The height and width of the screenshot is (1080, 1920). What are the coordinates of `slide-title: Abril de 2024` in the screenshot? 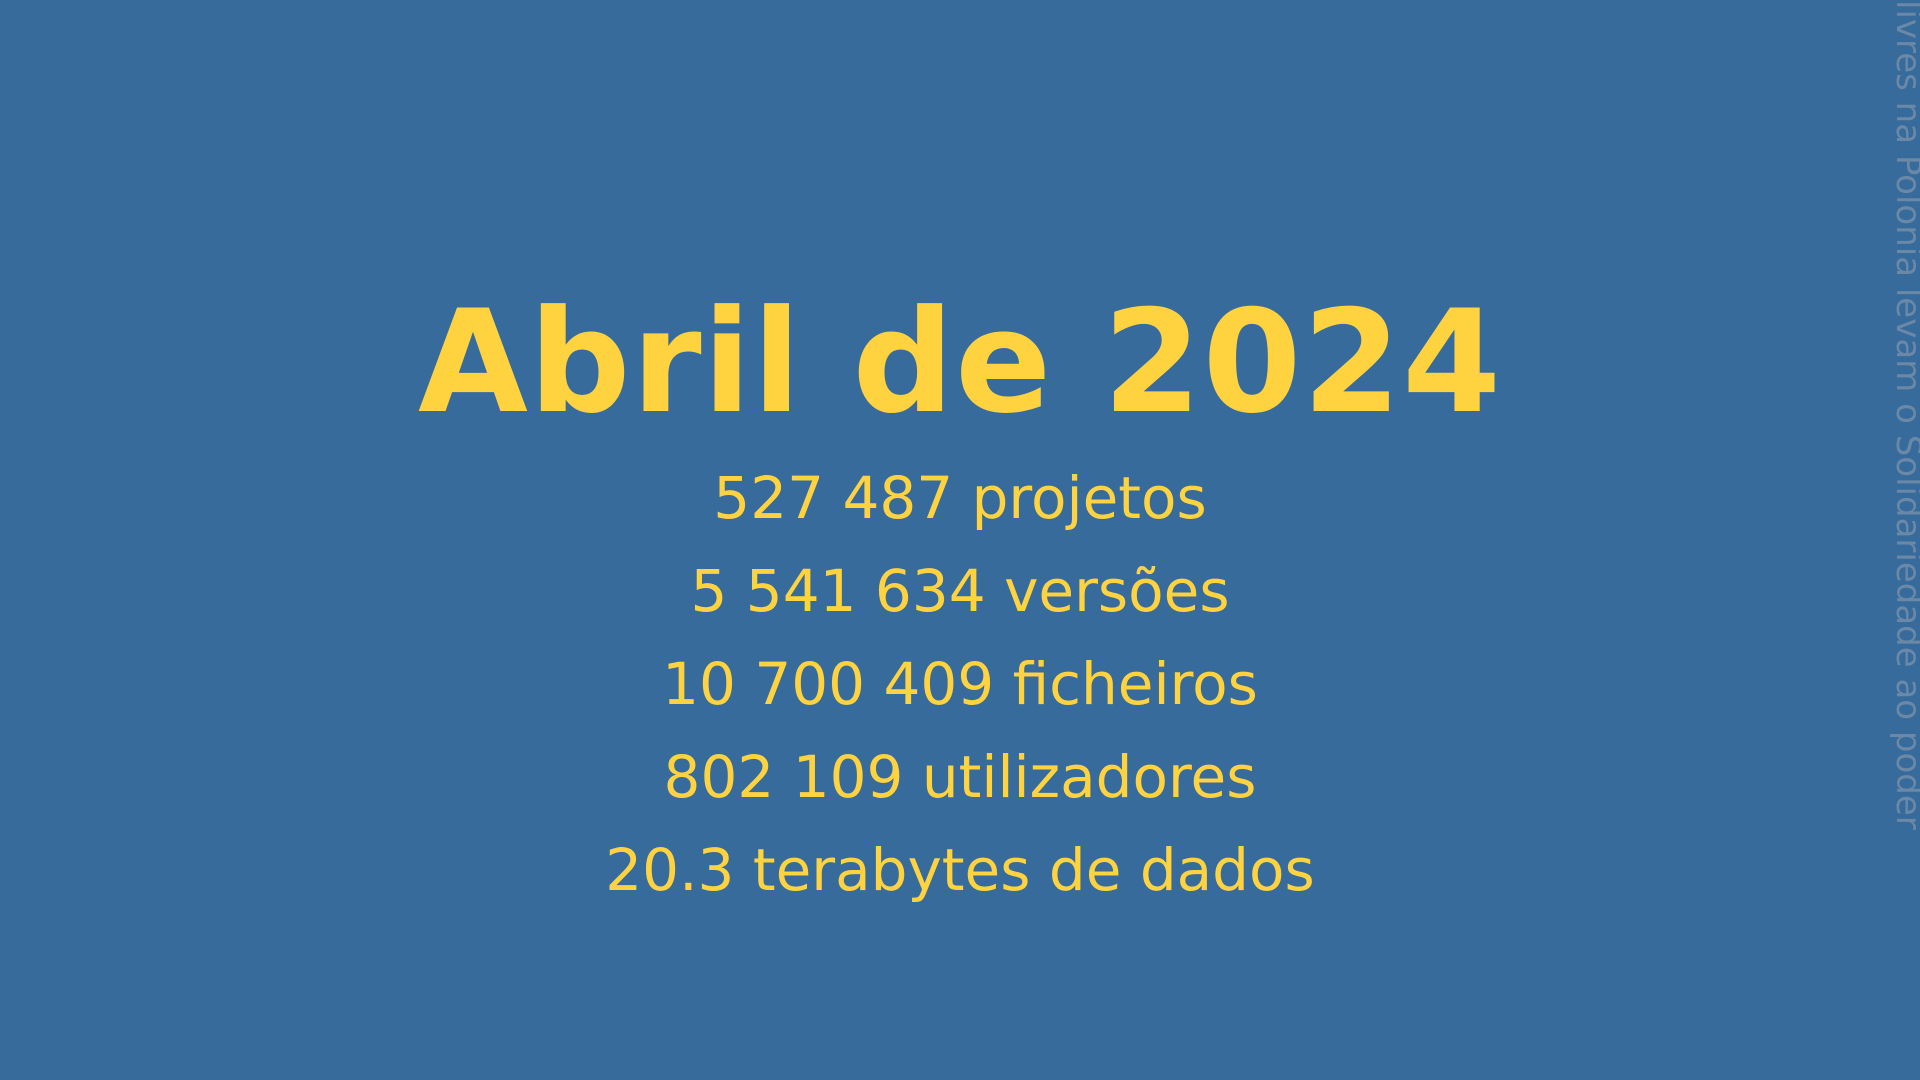 It's located at (960, 363).